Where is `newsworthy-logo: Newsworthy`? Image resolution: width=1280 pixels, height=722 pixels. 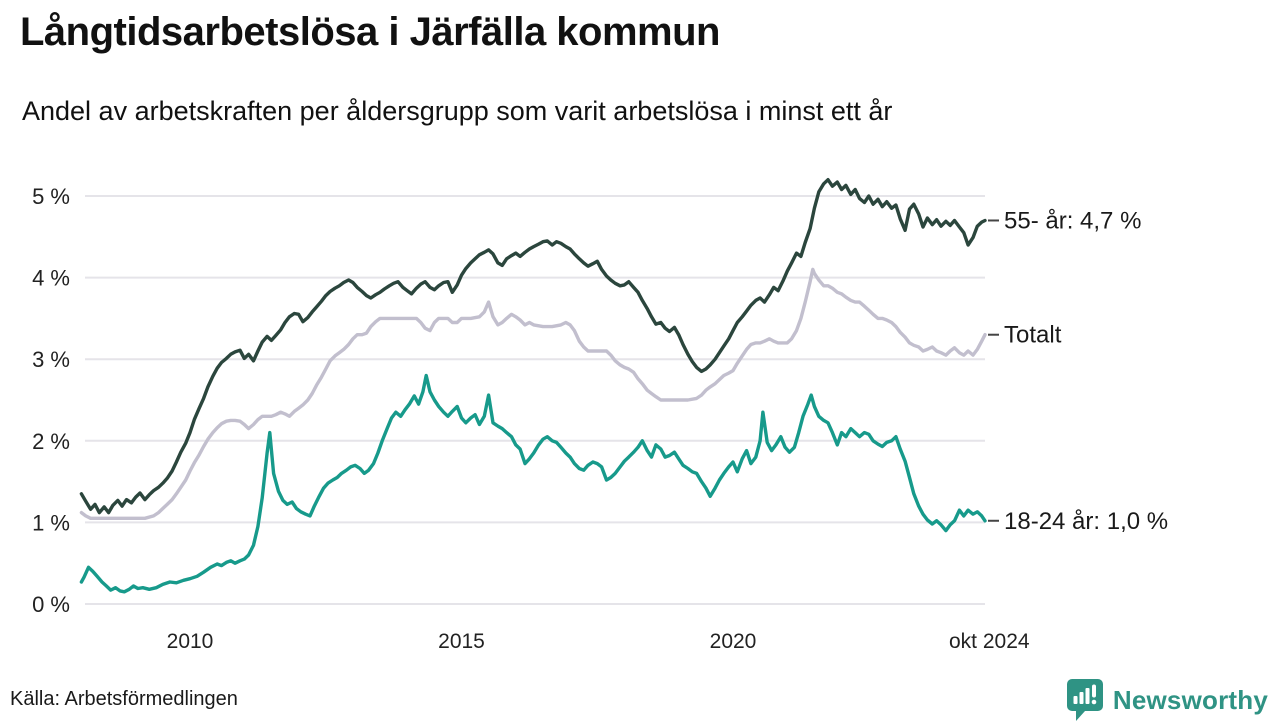
newsworthy-logo: Newsworthy is located at coordinates (1167, 700).